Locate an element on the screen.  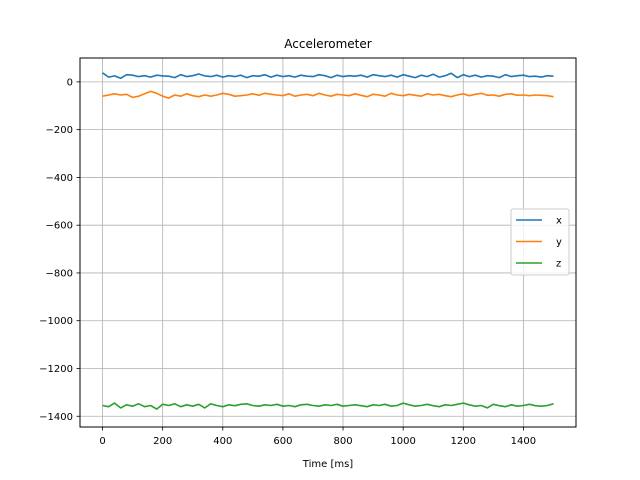
chart-title: Accelerometer is located at coordinates (327, 44).